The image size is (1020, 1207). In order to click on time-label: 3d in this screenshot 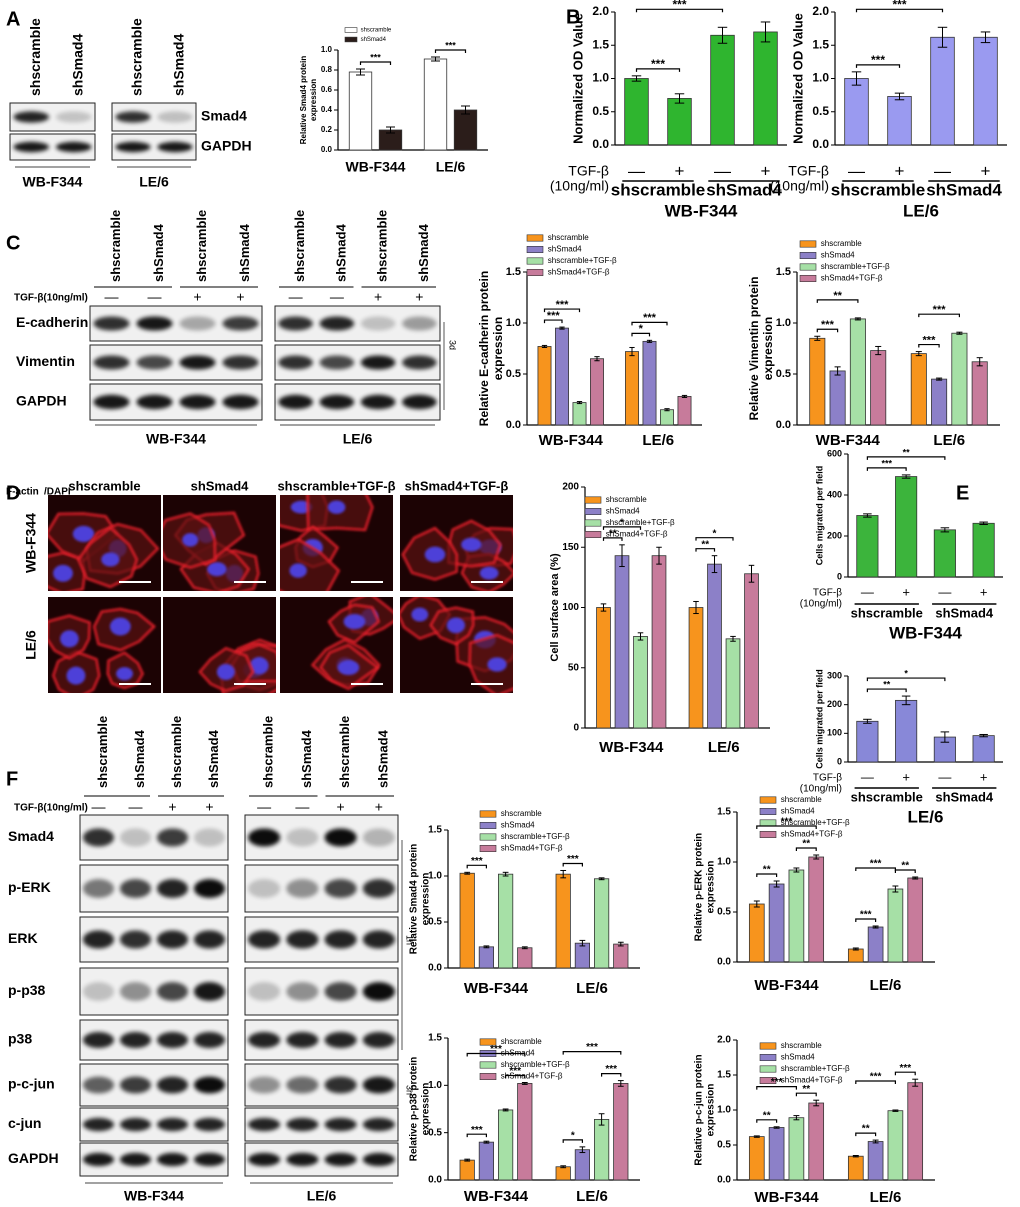, I will do `click(453, 345)`.